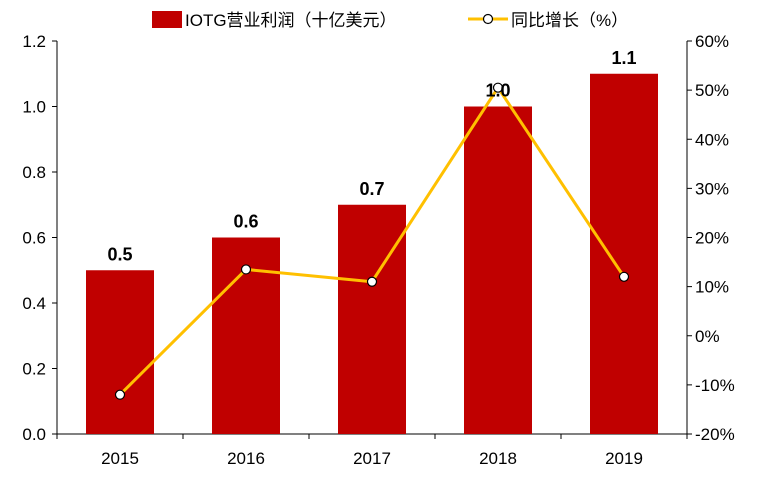  Describe the element at coordinates (712, 139) in the screenshot. I see `right-tick-label: 40%` at that location.